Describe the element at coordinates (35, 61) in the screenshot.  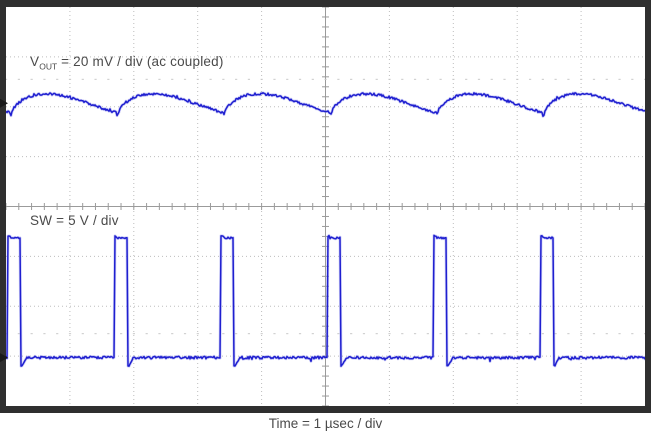
I see `vout-label-prefix: V` at that location.